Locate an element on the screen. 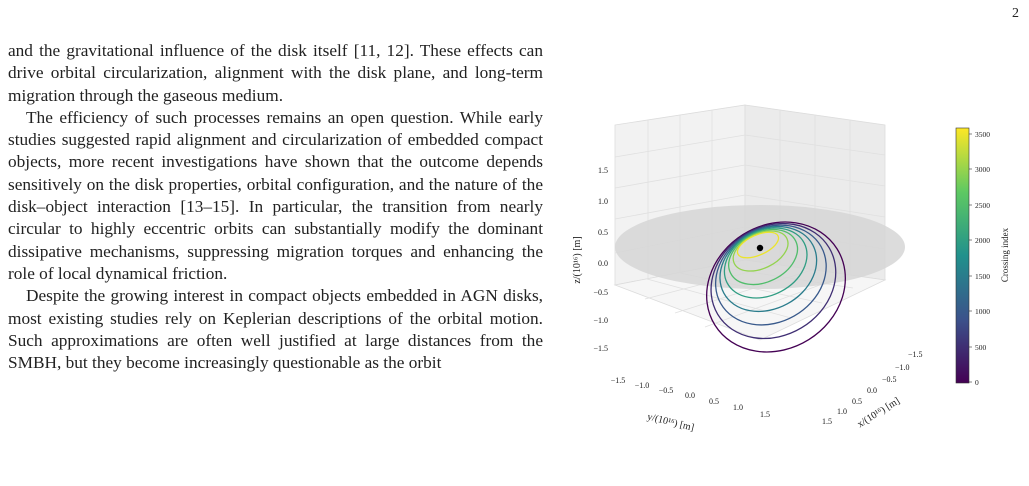 The height and width of the screenshot is (486, 1029). colorbar-tick: 3000 is located at coordinates (982, 169).